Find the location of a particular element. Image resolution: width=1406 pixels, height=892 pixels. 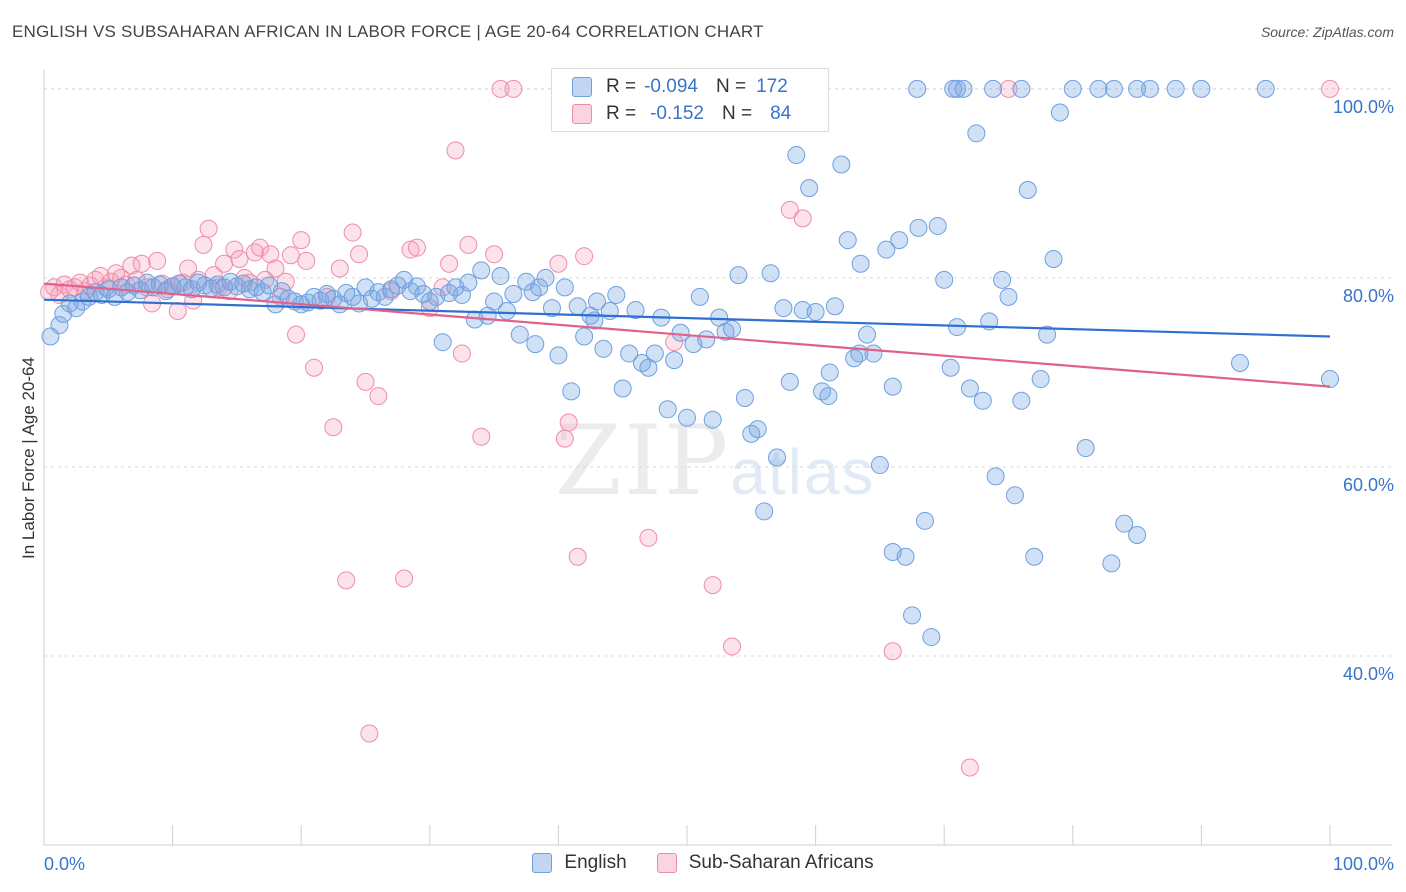

source-label: Source: ZipAtlas.com is located at coordinates (1327, 32).